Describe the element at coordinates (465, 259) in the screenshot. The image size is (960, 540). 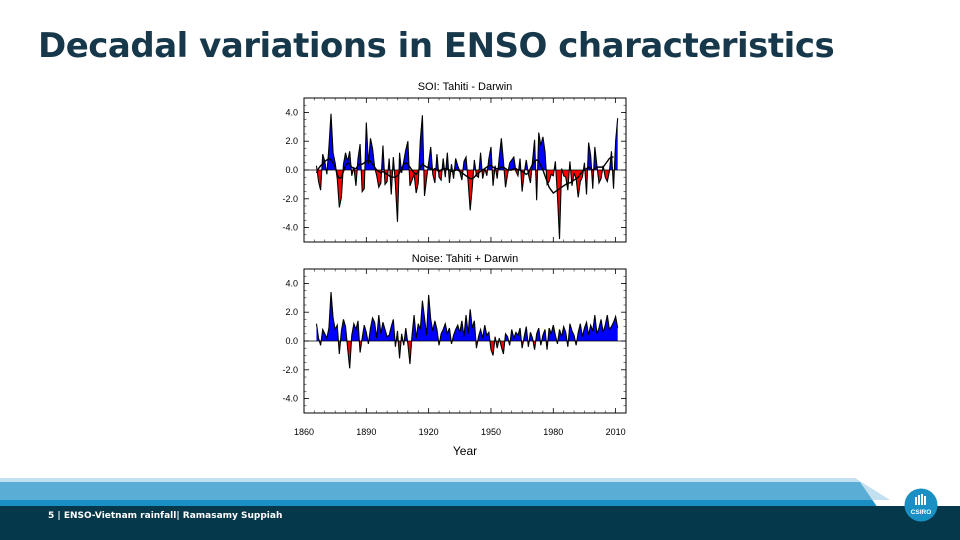
I see `panel-title: Noise: Tahiti + Darwin` at that location.